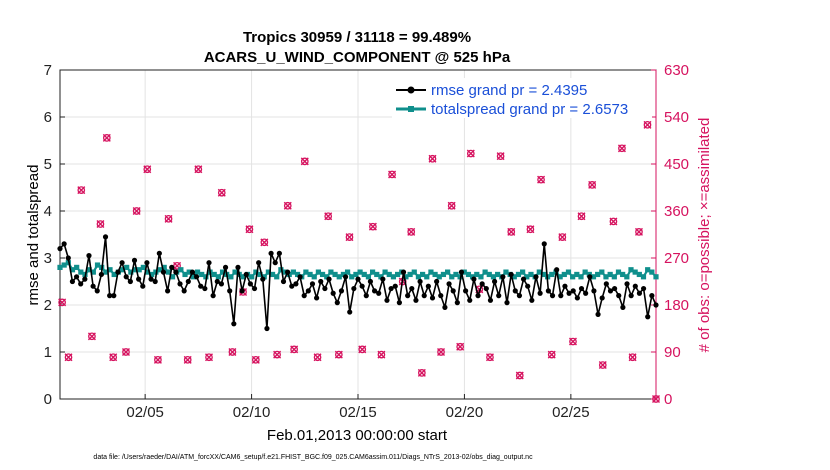 The image size is (830, 470). I want to click on y-tick-label-right: 450, so click(676, 164).